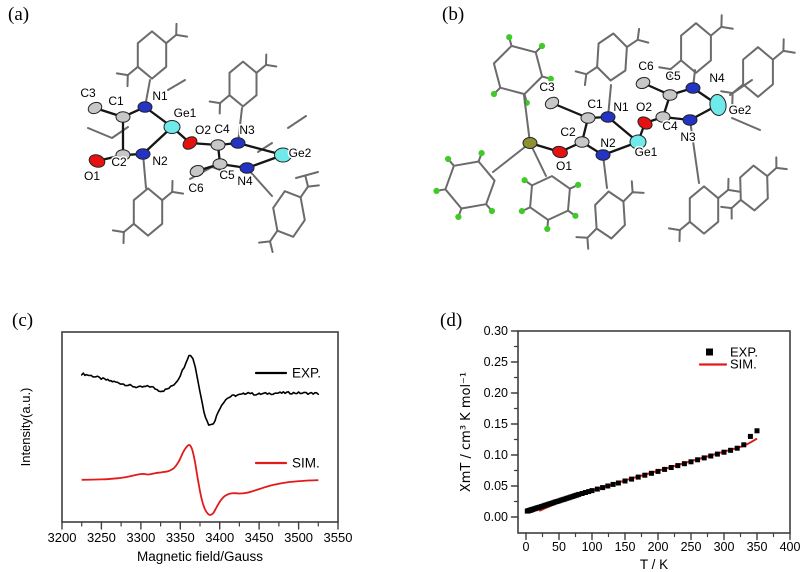 The image size is (803, 572). I want to click on svg-text: 50, so click(559, 547).